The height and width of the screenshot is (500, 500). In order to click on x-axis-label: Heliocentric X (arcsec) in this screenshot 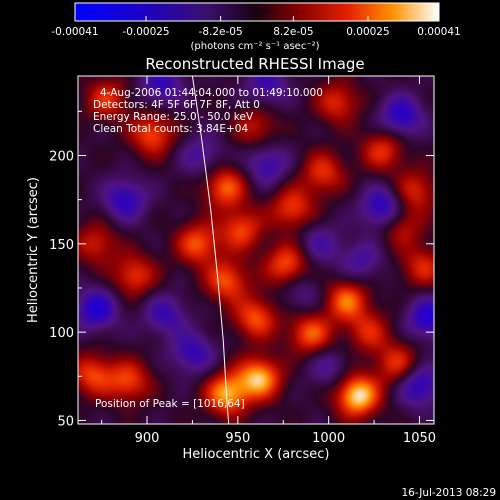, I will do `click(256, 454)`.